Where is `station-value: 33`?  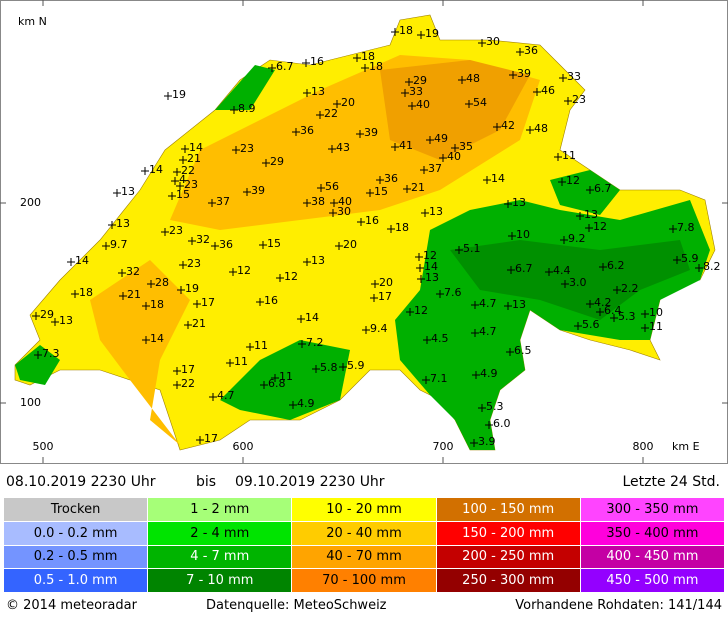
station-value: 33 is located at coordinates (416, 91).